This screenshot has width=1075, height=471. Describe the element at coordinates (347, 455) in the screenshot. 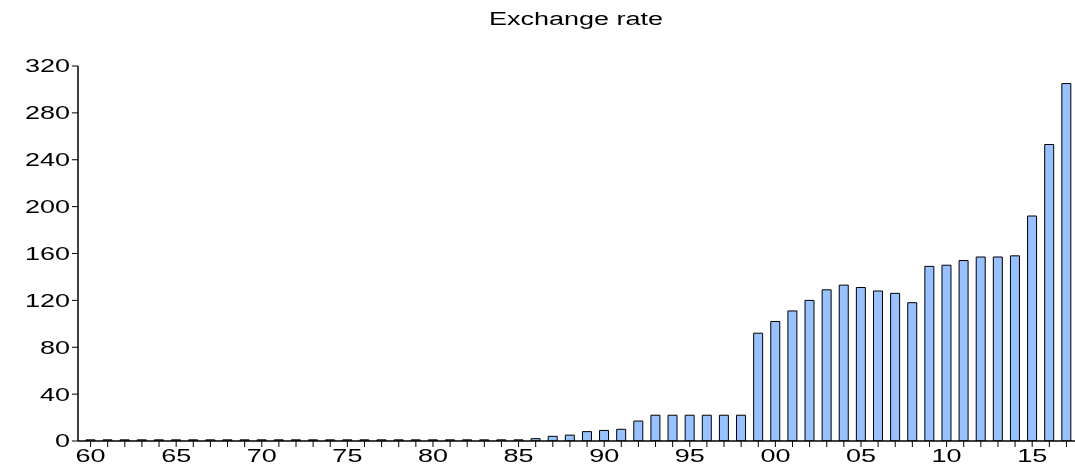

I see `x-tick-label: 75` at that location.